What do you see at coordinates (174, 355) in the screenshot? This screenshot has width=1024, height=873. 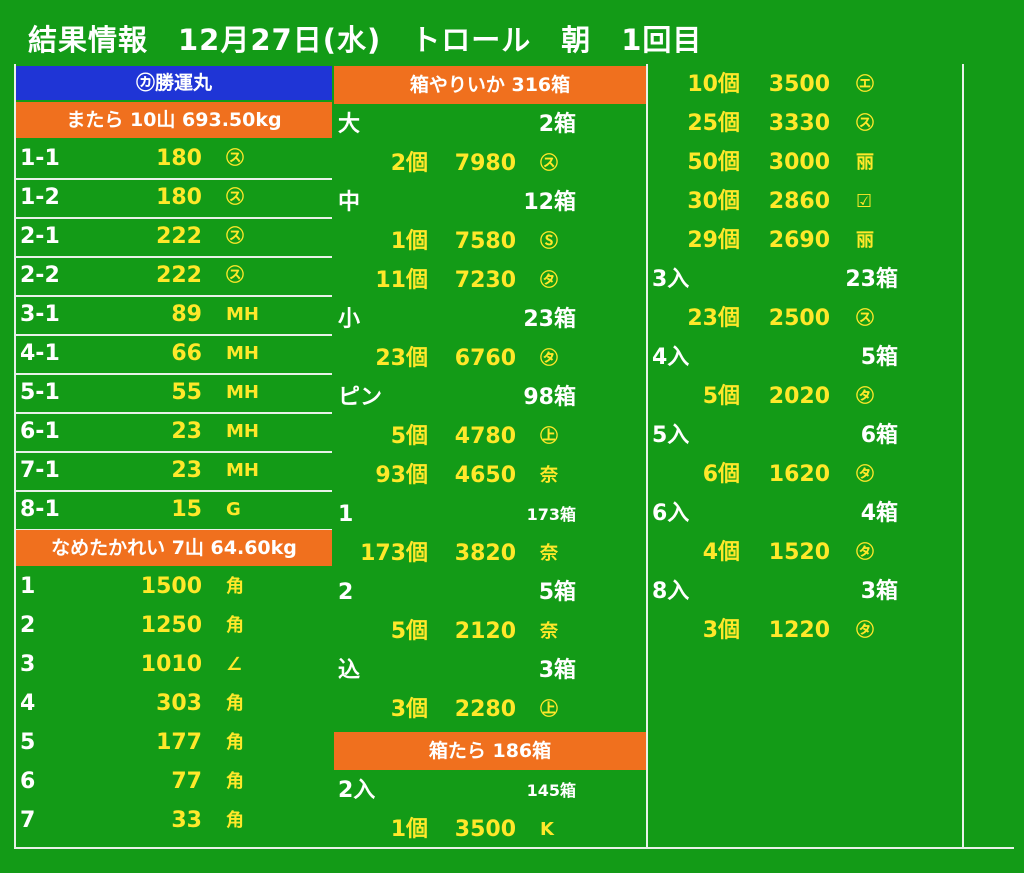 I see `result-row: 4-1 66 MH` at bounding box center [174, 355].